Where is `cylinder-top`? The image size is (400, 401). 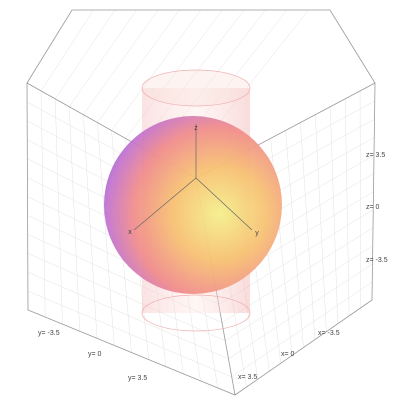
cylinder-top is located at coordinates (196, 88).